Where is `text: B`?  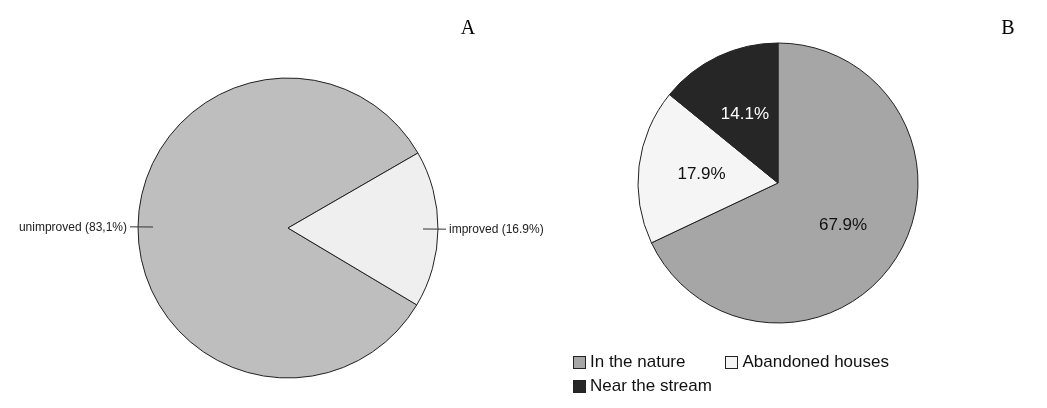
text: B is located at coordinates (1008, 27).